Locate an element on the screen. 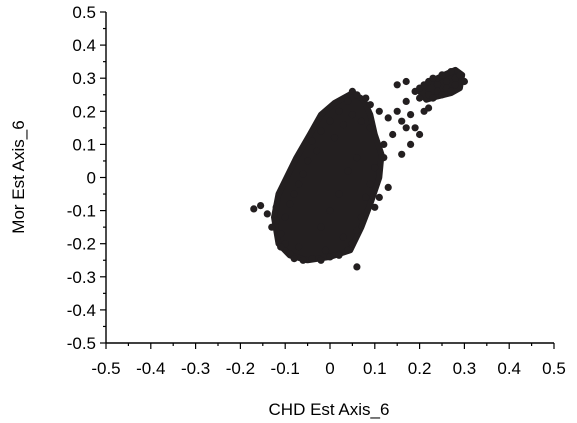  y-tick-label: -0.2 is located at coordinates (81, 244).